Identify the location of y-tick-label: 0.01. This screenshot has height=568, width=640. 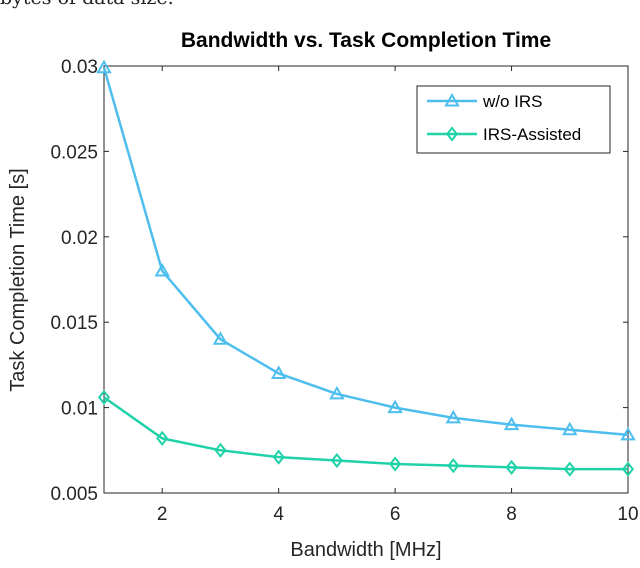
(79, 409).